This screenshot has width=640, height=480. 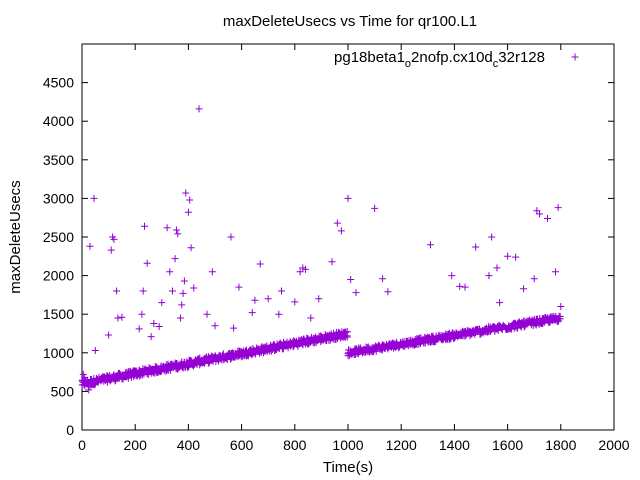 I want to click on y-tick-label: 1000, so click(x=58, y=353).